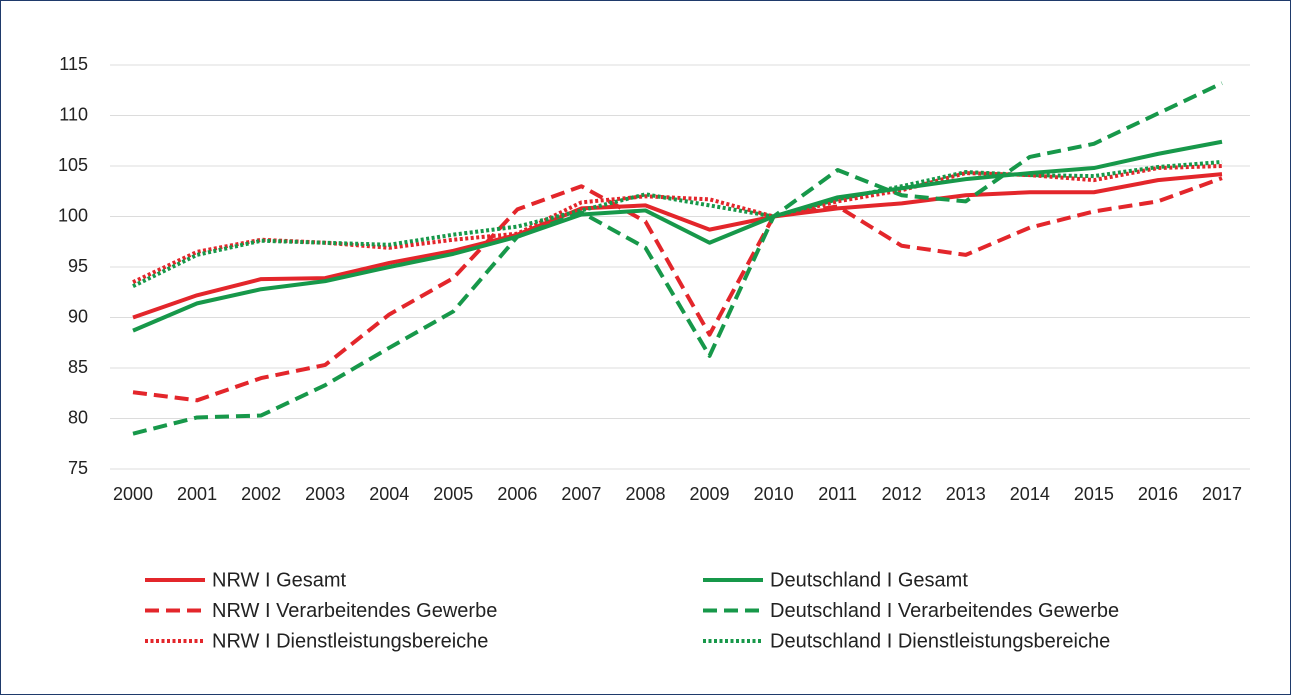 The width and height of the screenshot is (1291, 700). Describe the element at coordinates (581, 494) in the screenshot. I see `x-tick-label: 2007` at that location.